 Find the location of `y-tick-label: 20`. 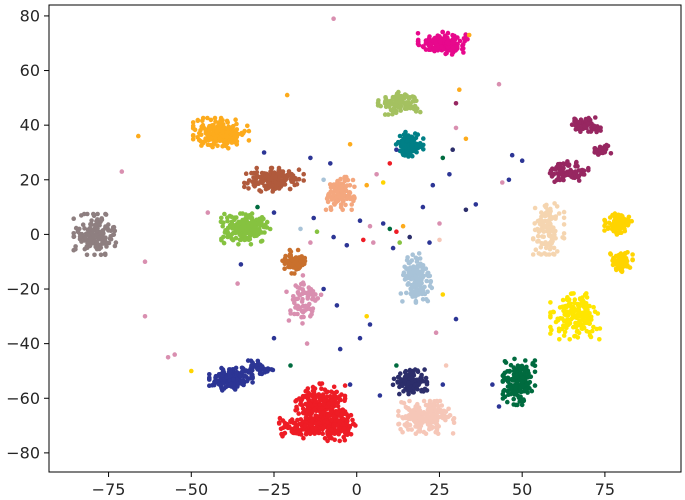

y-tick-label: 20 is located at coordinates (30, 179).